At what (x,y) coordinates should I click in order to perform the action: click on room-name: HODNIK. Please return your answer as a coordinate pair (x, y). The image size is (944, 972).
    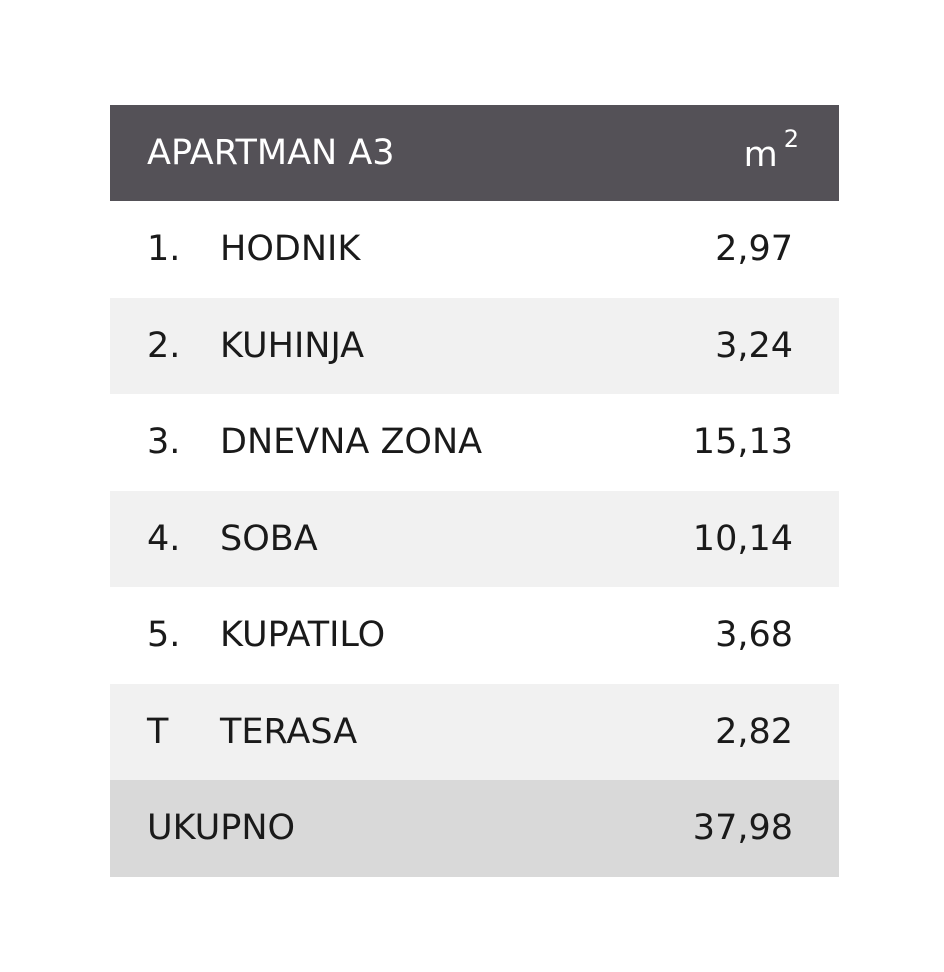
    Looking at the image, I should click on (290, 249).